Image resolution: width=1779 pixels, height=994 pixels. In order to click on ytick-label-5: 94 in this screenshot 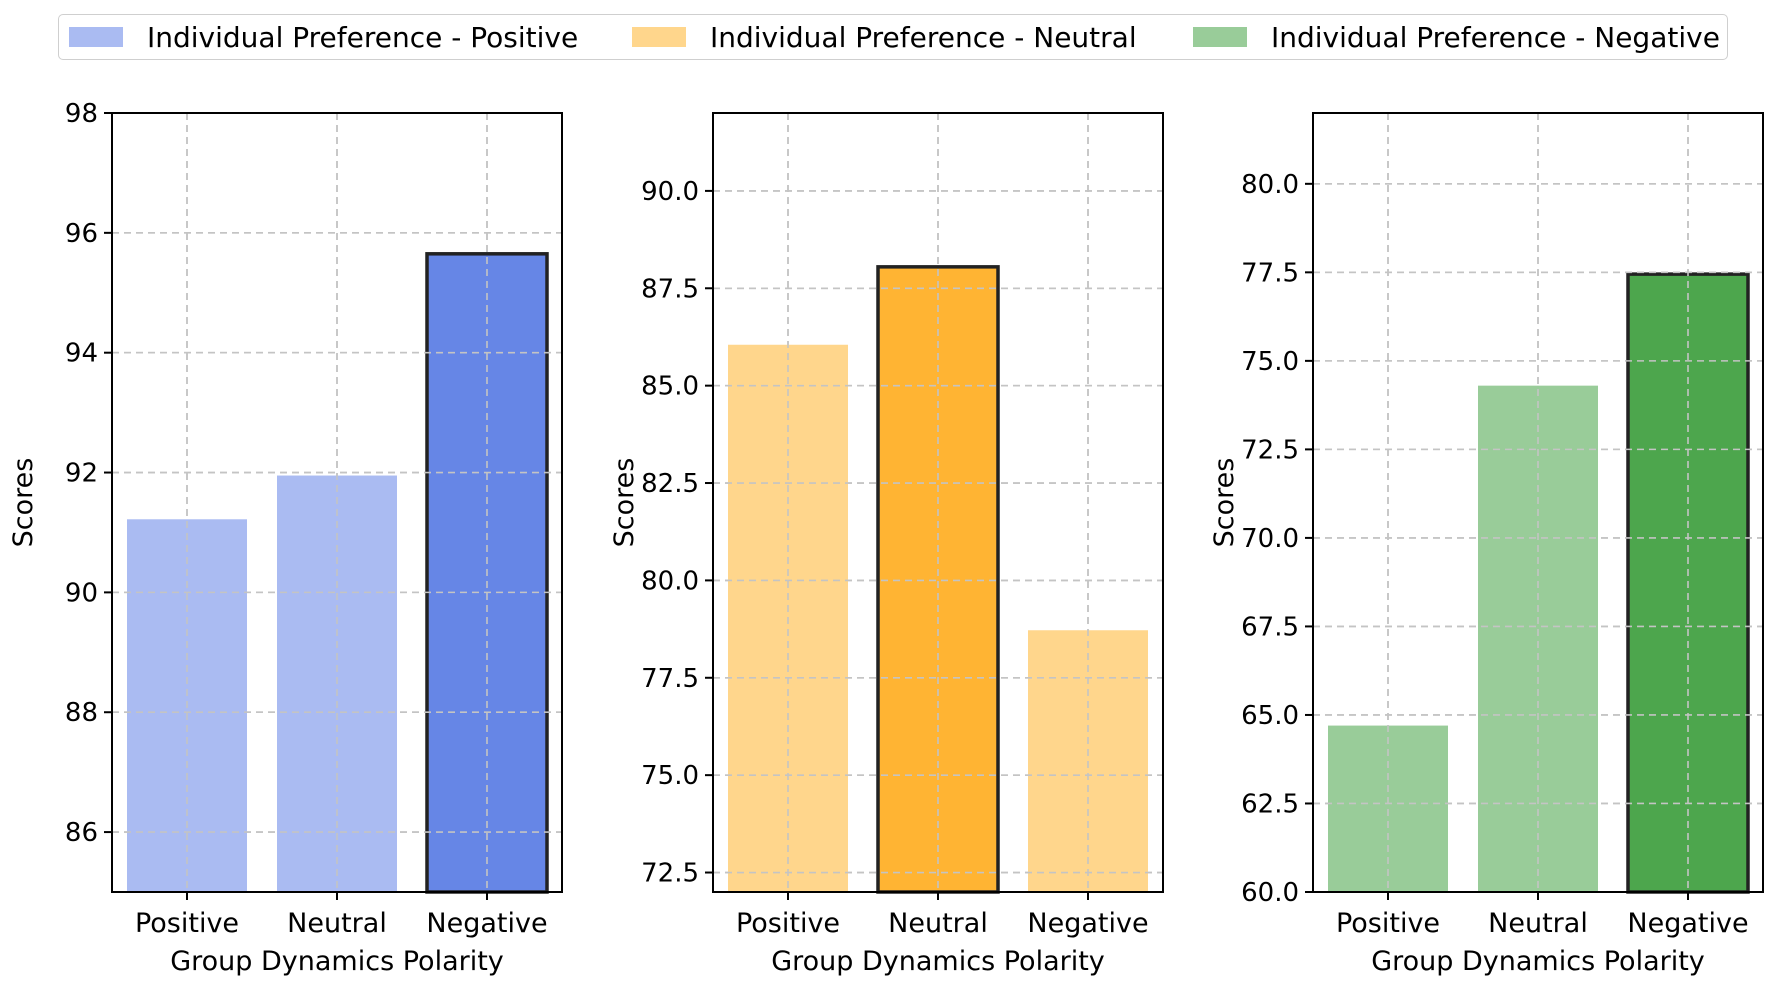, I will do `click(81, 354)`.